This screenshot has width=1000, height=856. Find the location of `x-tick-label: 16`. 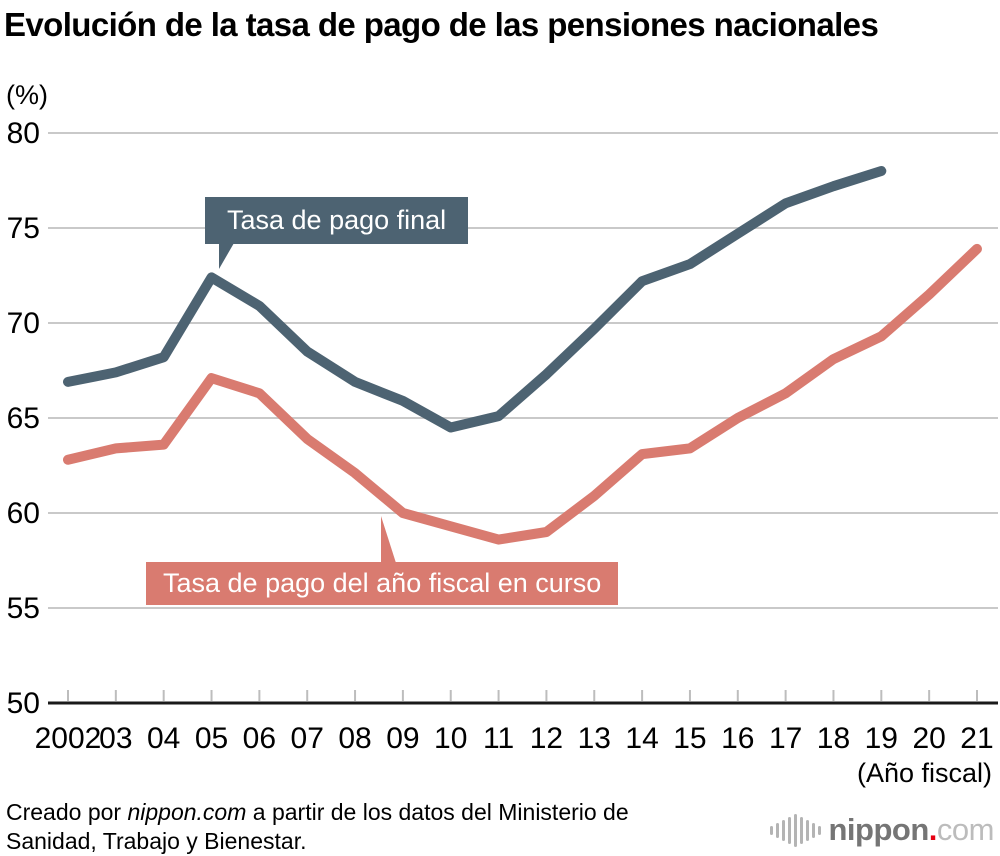

x-tick-label: 16 is located at coordinates (737, 738).